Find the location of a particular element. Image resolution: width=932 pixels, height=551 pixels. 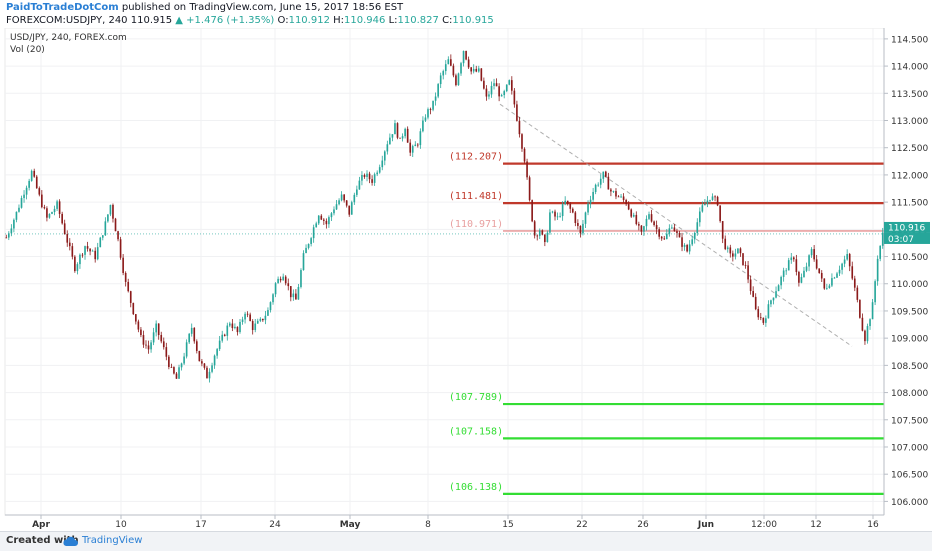

close-value: 110.915 is located at coordinates (473, 20).